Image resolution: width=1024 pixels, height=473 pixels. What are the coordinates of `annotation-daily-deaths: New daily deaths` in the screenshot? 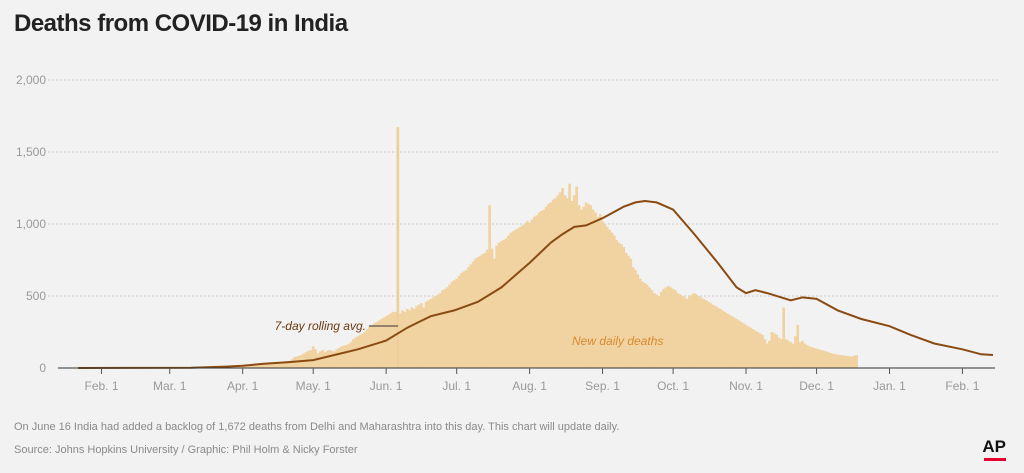 It's located at (617, 341).